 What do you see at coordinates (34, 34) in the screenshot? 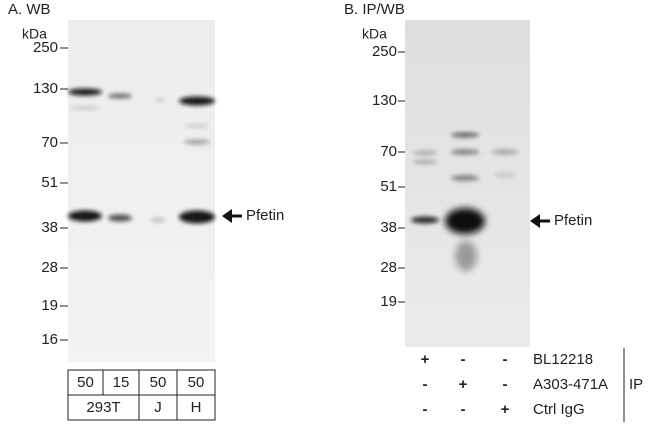
I see `panel-a-unit: kDa` at bounding box center [34, 34].